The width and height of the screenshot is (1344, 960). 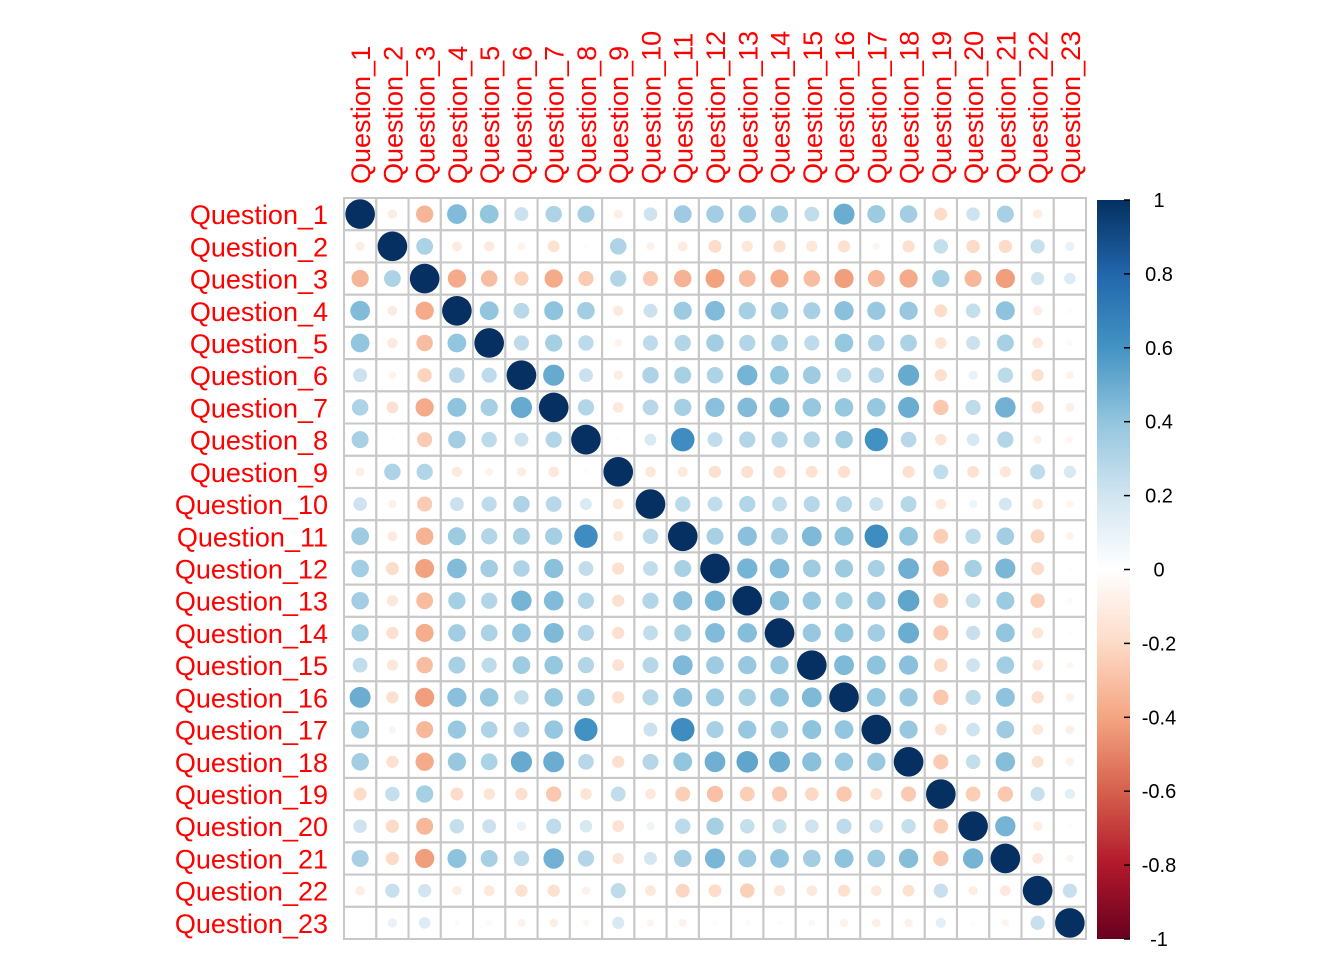 What do you see at coordinates (587, 115) in the screenshot?
I see `column-label: Question_8` at bounding box center [587, 115].